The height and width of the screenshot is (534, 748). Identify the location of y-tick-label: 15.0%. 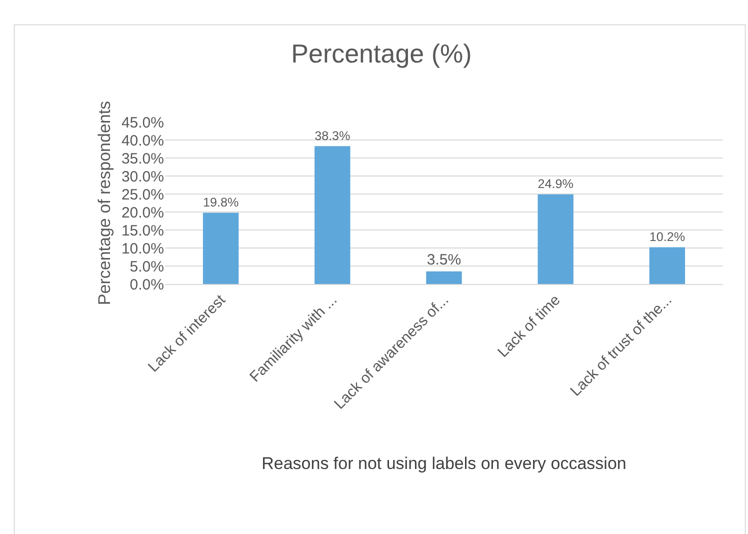
(142, 231).